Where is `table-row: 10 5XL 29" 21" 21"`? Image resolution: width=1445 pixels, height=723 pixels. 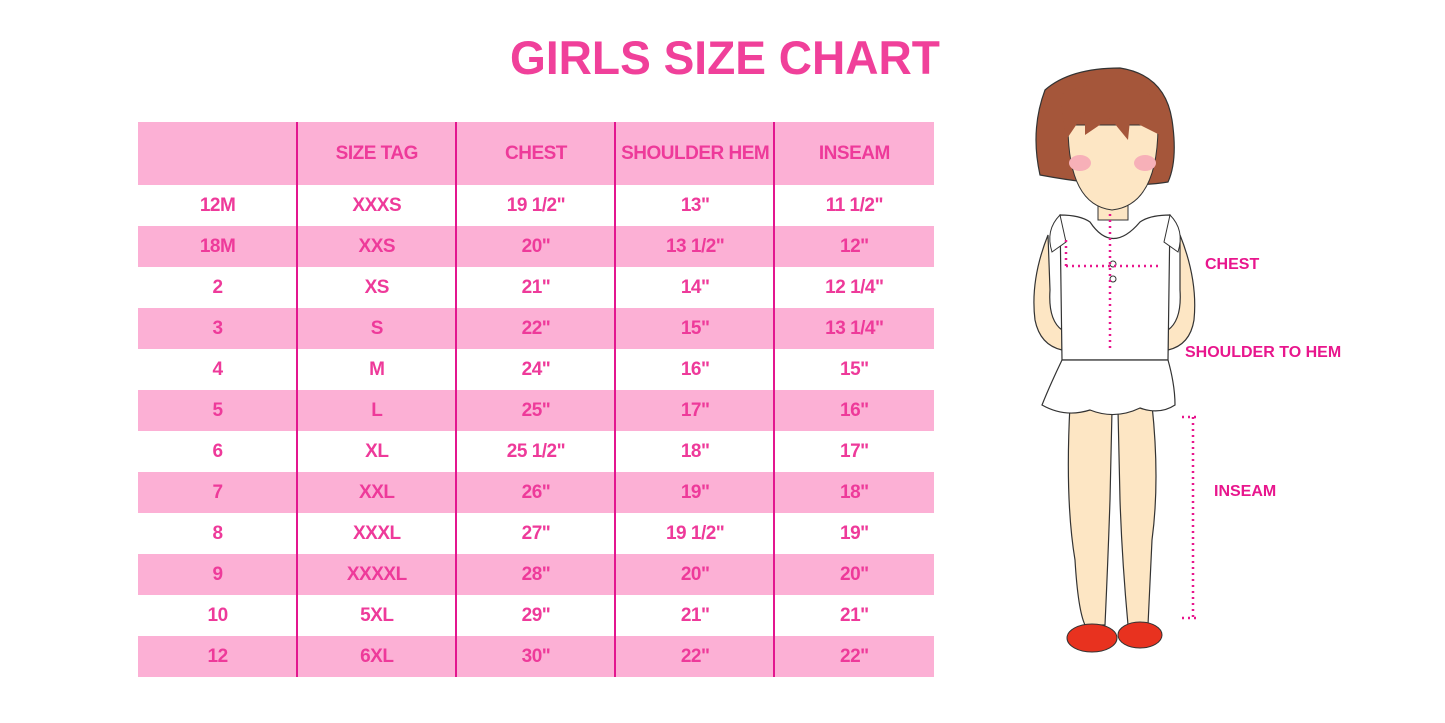 table-row: 10 5XL 29" 21" 21" is located at coordinates (536, 615).